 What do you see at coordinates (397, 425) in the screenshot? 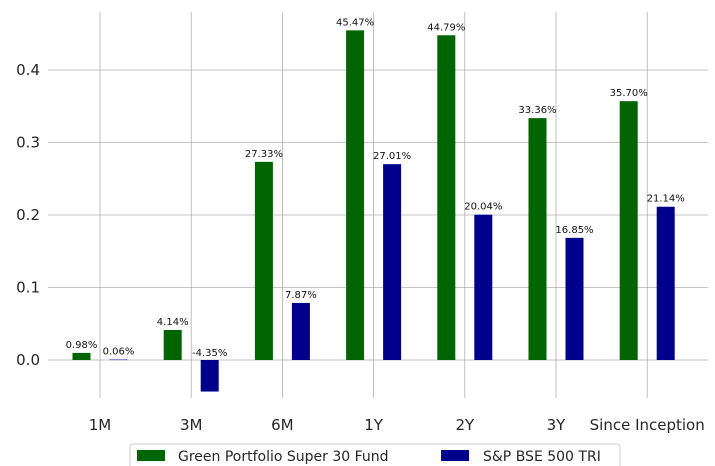
I see `x-axis-ticks: 1M 3M 6M 1Y 2Y 3Y Since Inception` at bounding box center [397, 425].